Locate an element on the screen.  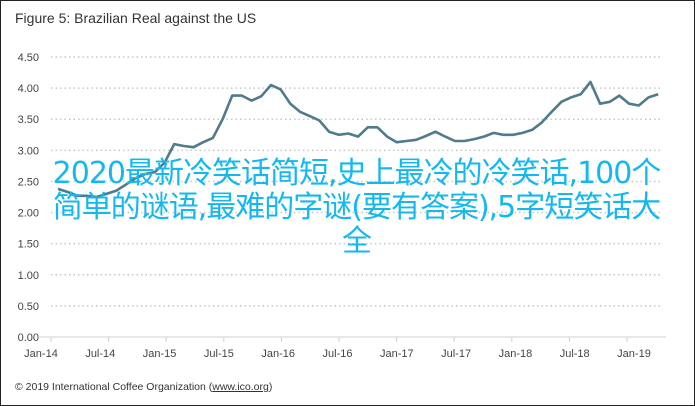
y-tick-label: 2.00 is located at coordinates (28, 214).